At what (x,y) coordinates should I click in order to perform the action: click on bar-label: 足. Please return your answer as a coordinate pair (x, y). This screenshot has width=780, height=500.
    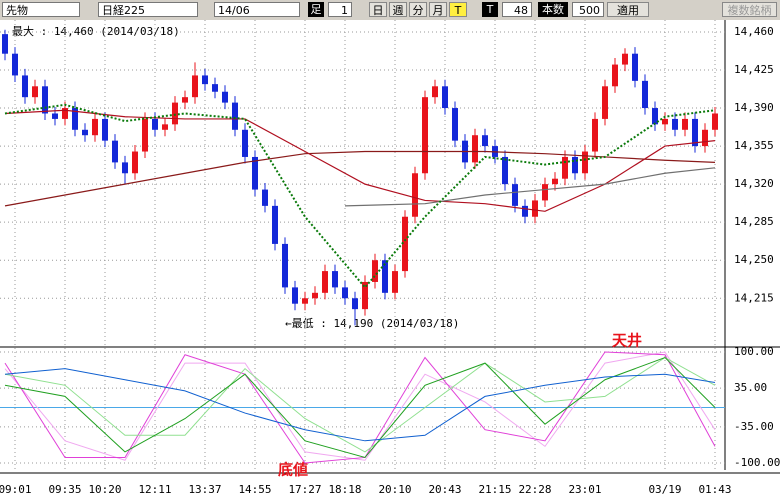
    Looking at the image, I should click on (316, 9).